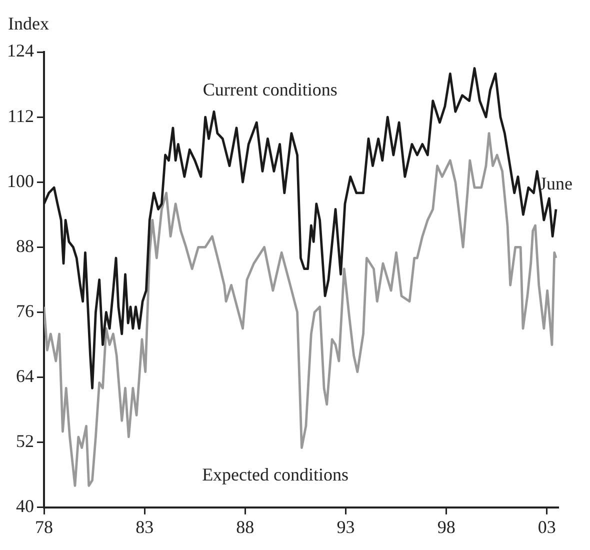  What do you see at coordinates (44, 526) in the screenshot?
I see `x-tick-label: 78` at bounding box center [44, 526].